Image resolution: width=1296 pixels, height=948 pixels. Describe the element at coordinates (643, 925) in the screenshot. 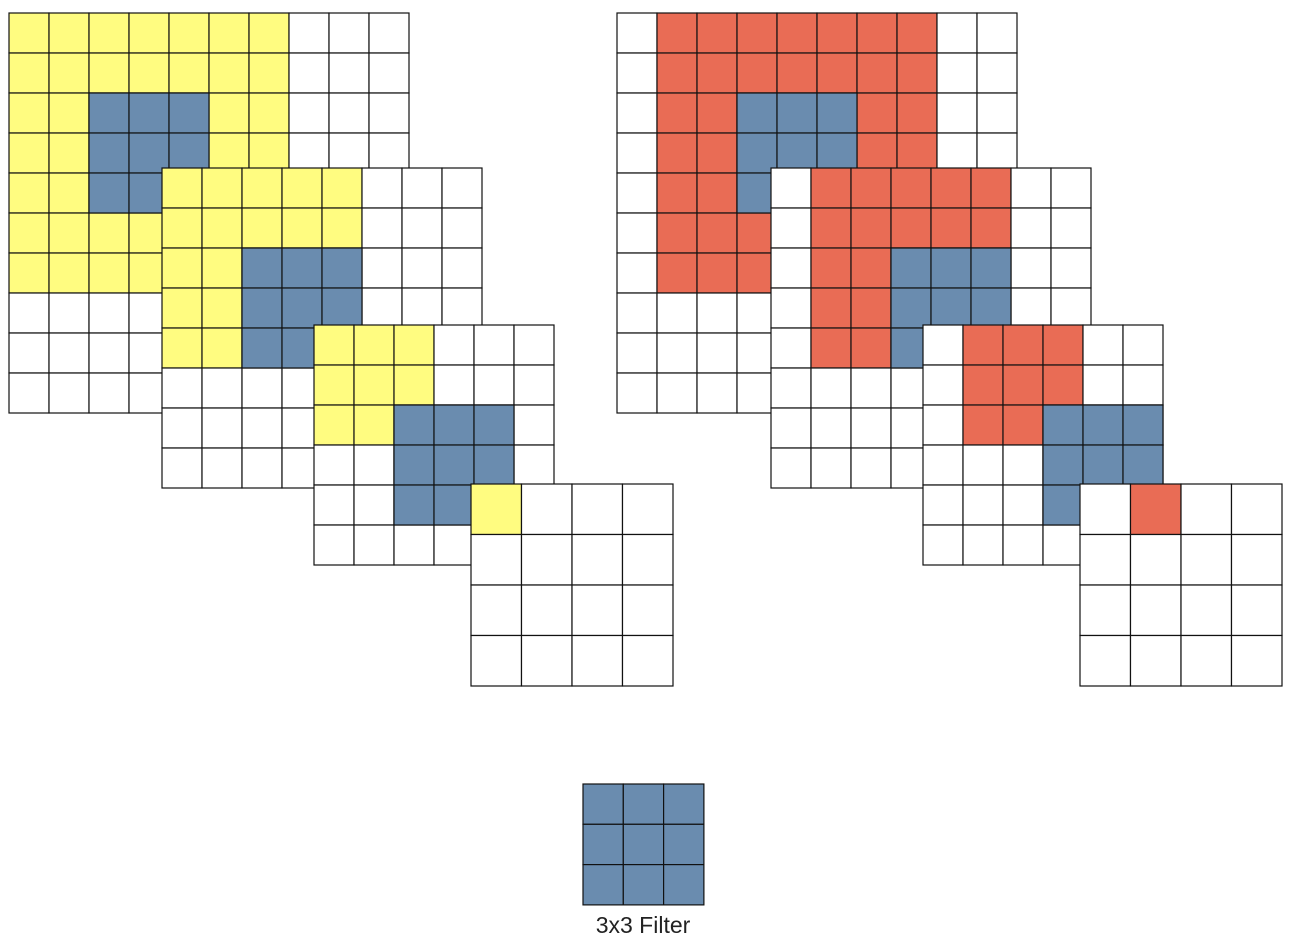

I see `filter-caption: 3x3 Filter` at that location.